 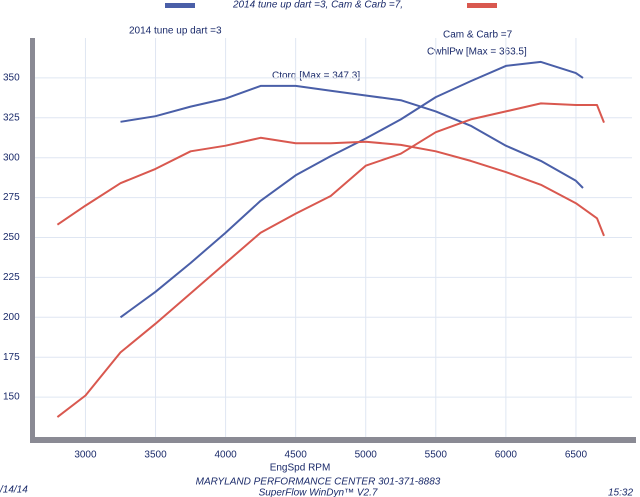 I want to click on x-tick-label: 5500, so click(x=436, y=455).